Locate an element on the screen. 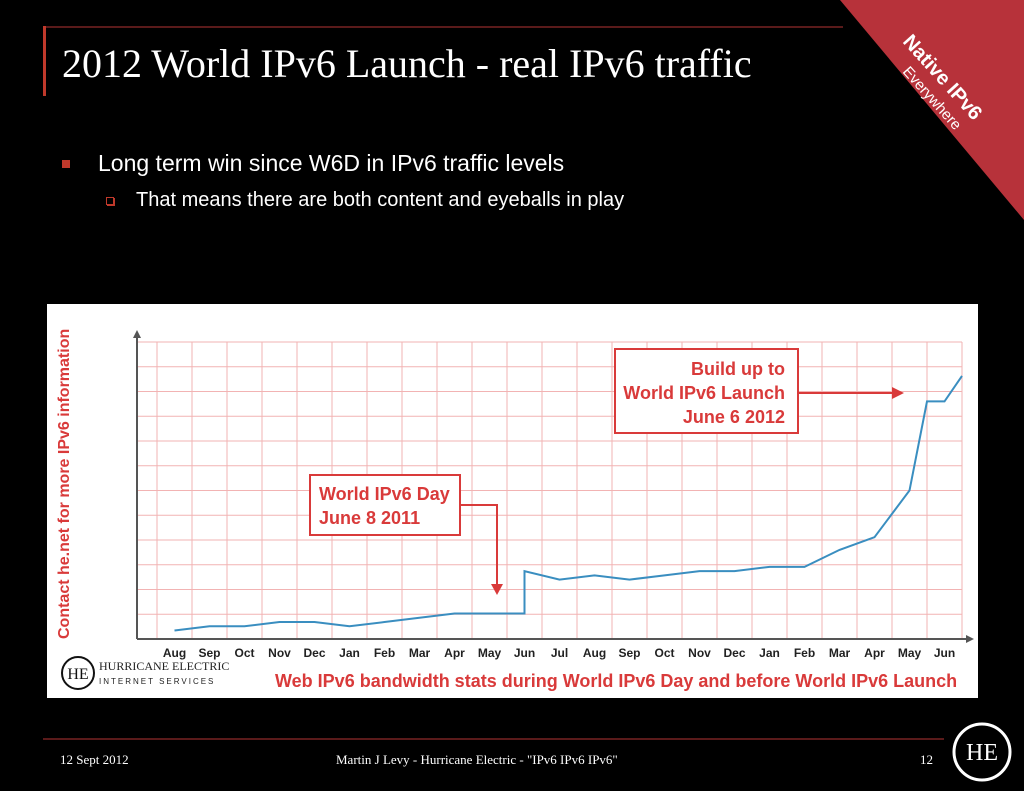 The width and height of the screenshot is (1024, 791). logo-line1: HURRICANE ELECTRIC is located at coordinates (164, 666).